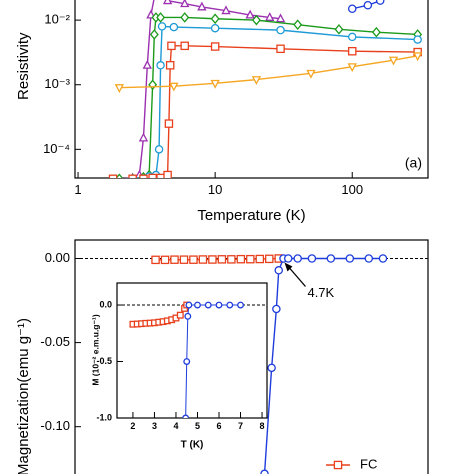 The width and height of the screenshot is (474, 474). I want to click on x-tick-label: 5, so click(197, 426).